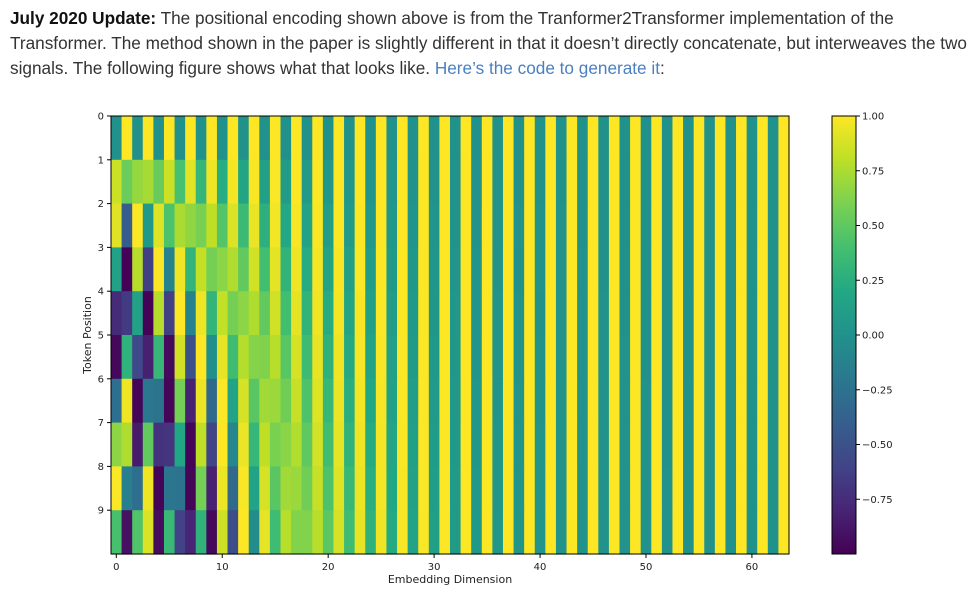  I want to click on generate-code-link: Here’s the code to generate it, so click(547, 68).